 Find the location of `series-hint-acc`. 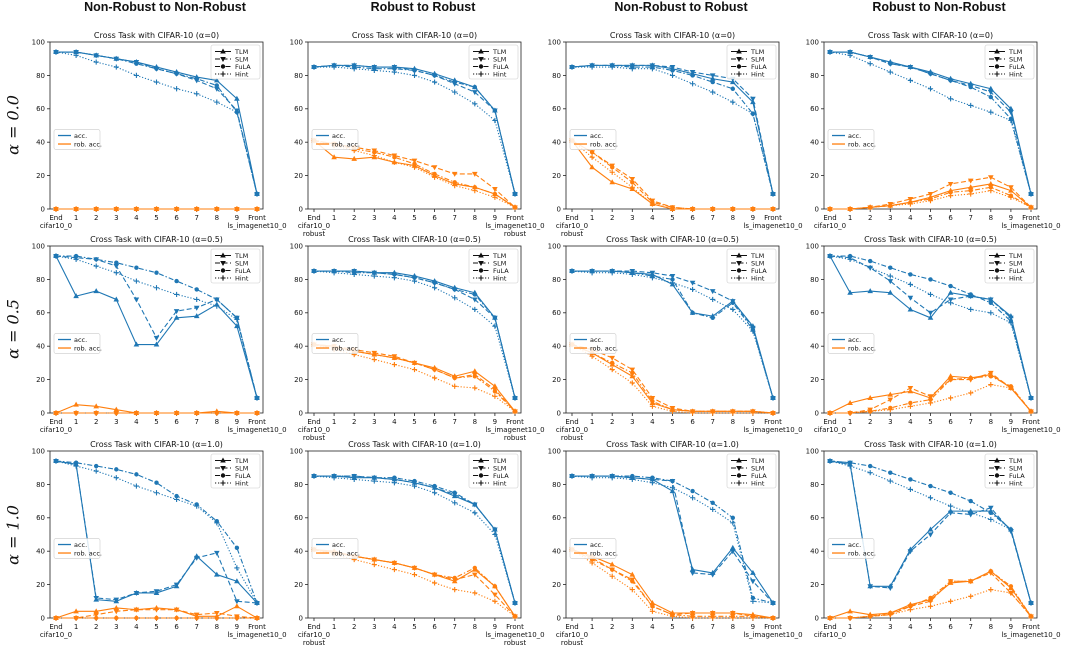

series-hint-acc is located at coordinates (414, 130).